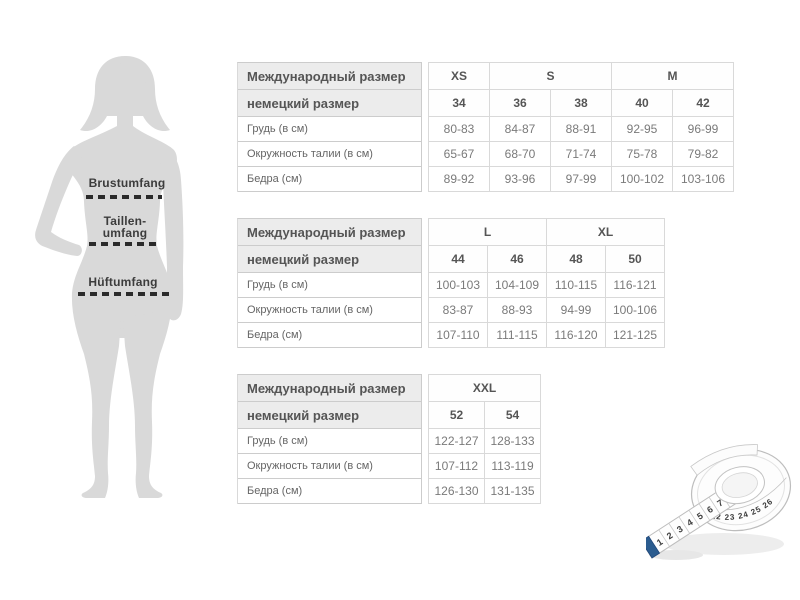 This screenshot has height=600, width=800. Describe the element at coordinates (635, 335) in the screenshot. I see `measurement-value-cell: 121-125` at that location.